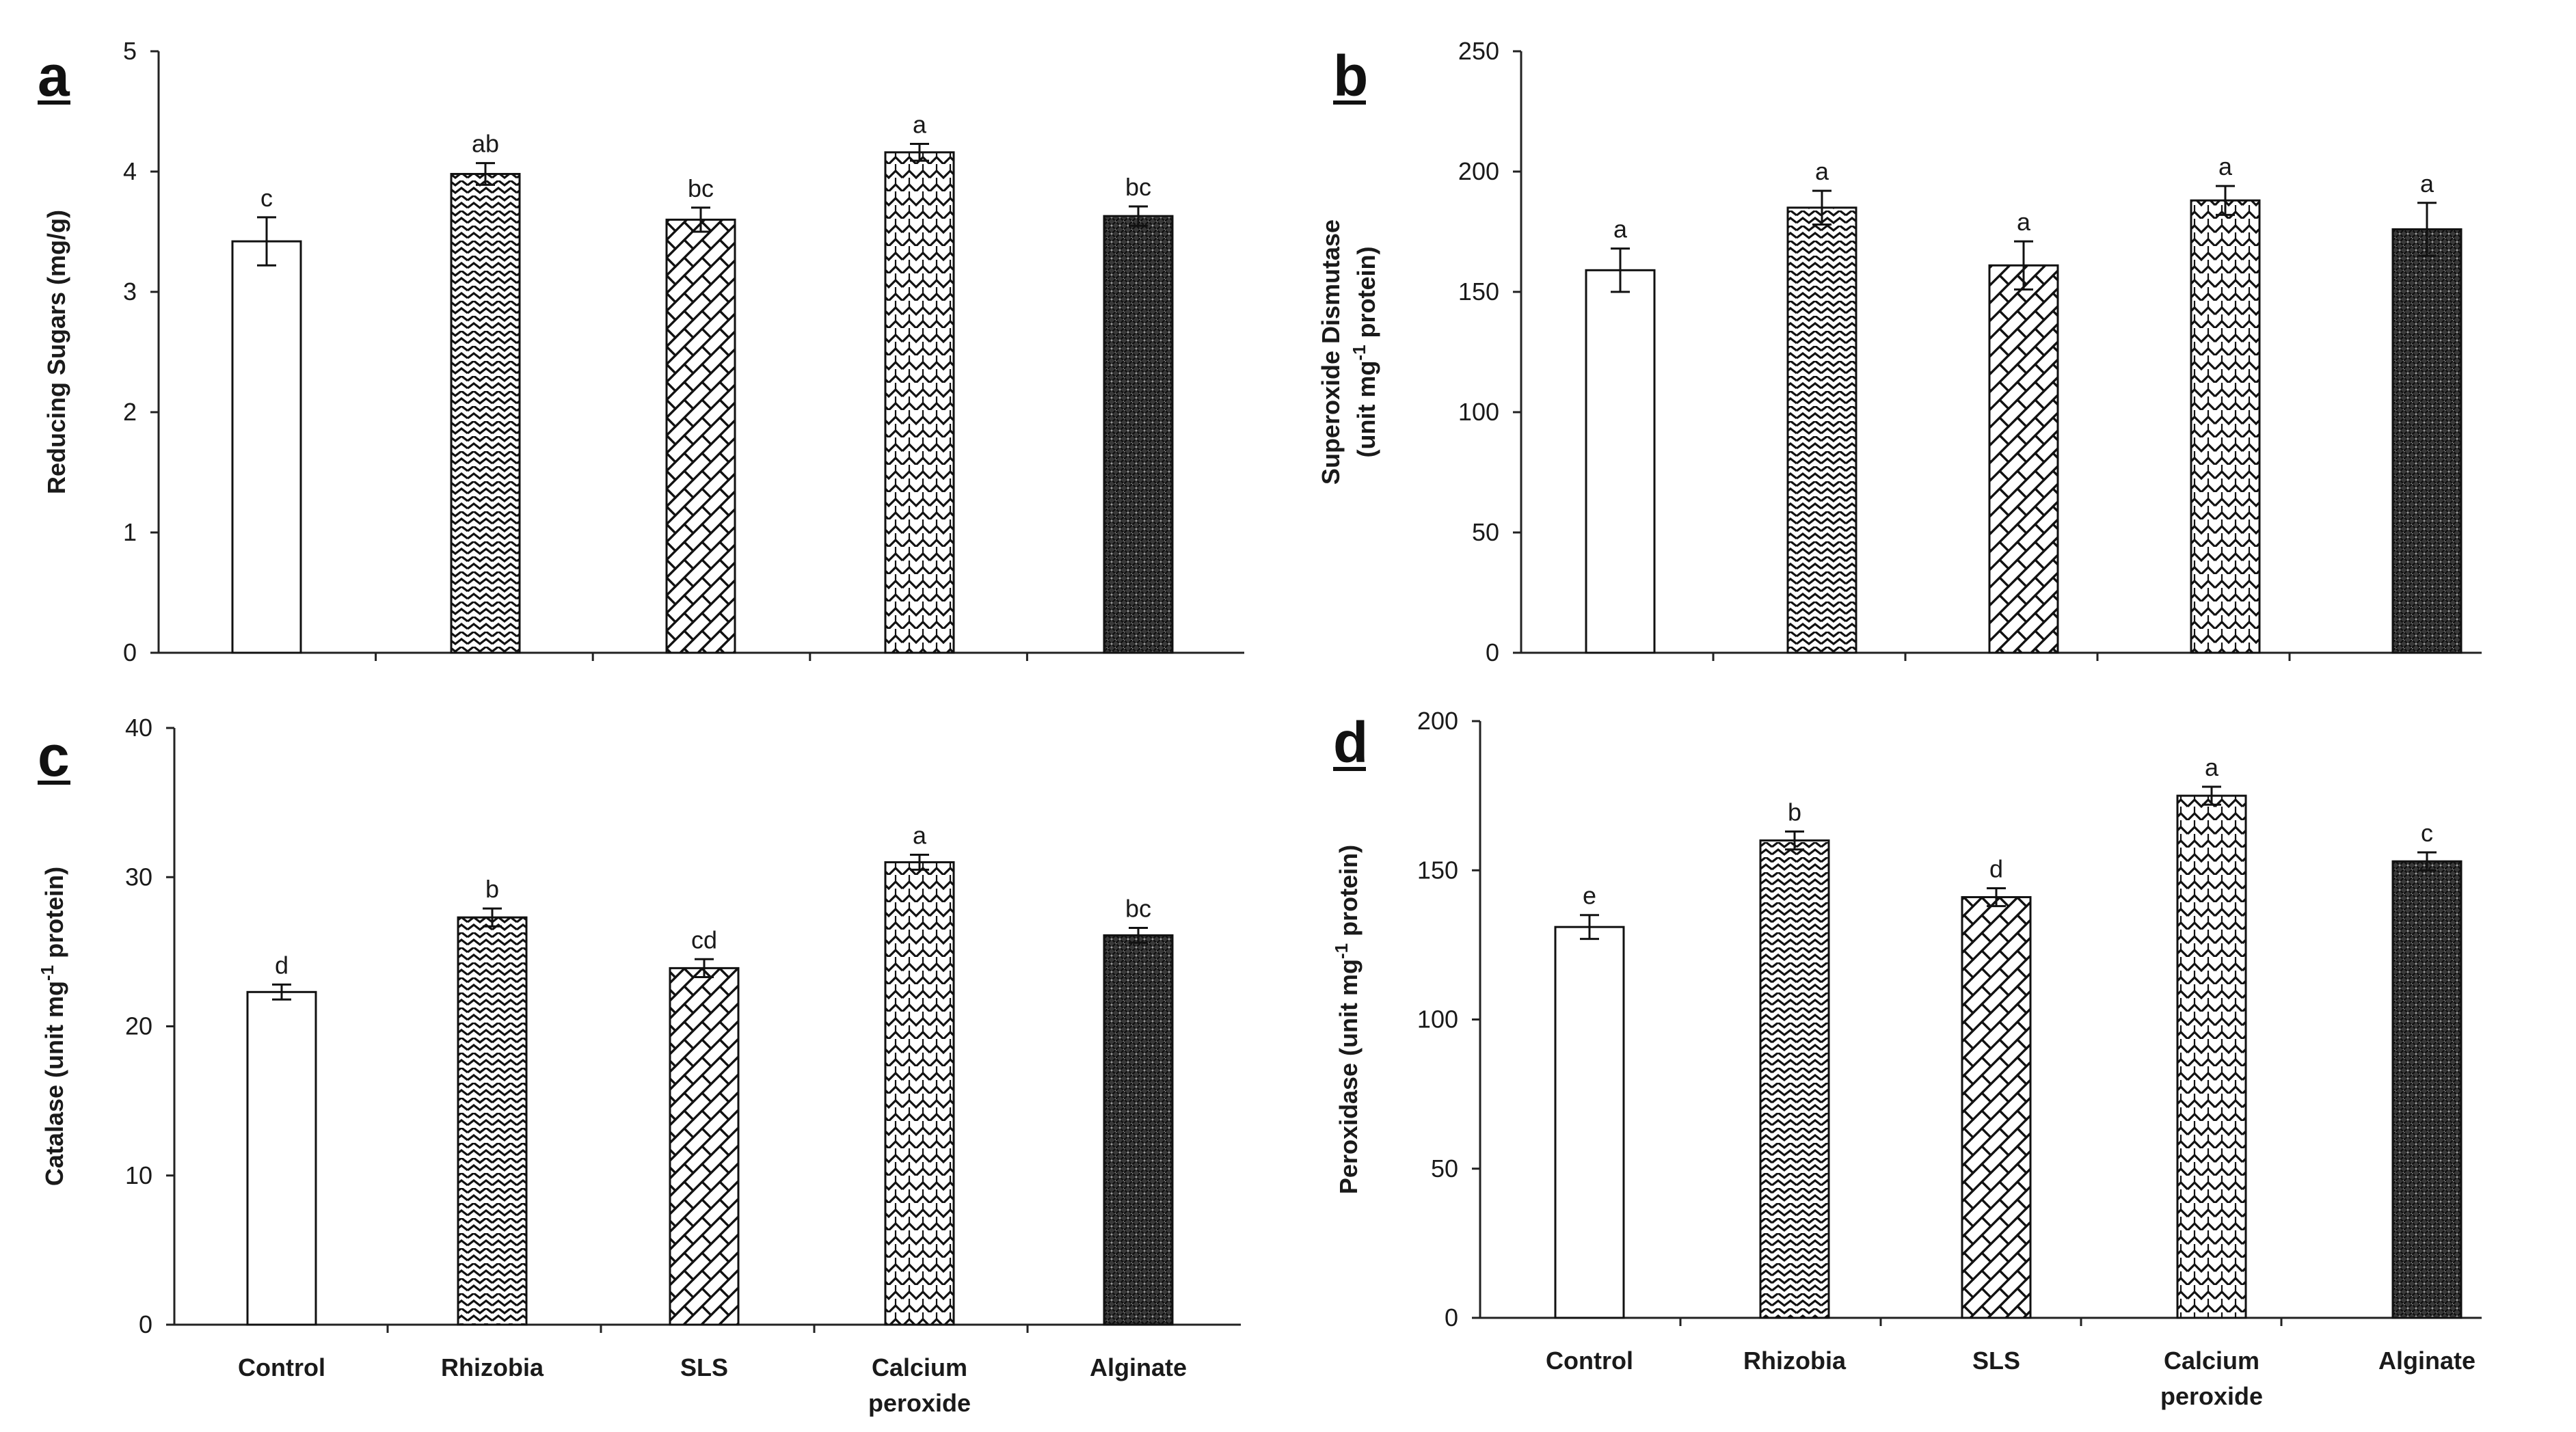 The height and width of the screenshot is (1432, 2576). What do you see at coordinates (1478, 51) in the screenshot?
I see `y-tick-label: 250` at bounding box center [1478, 51].